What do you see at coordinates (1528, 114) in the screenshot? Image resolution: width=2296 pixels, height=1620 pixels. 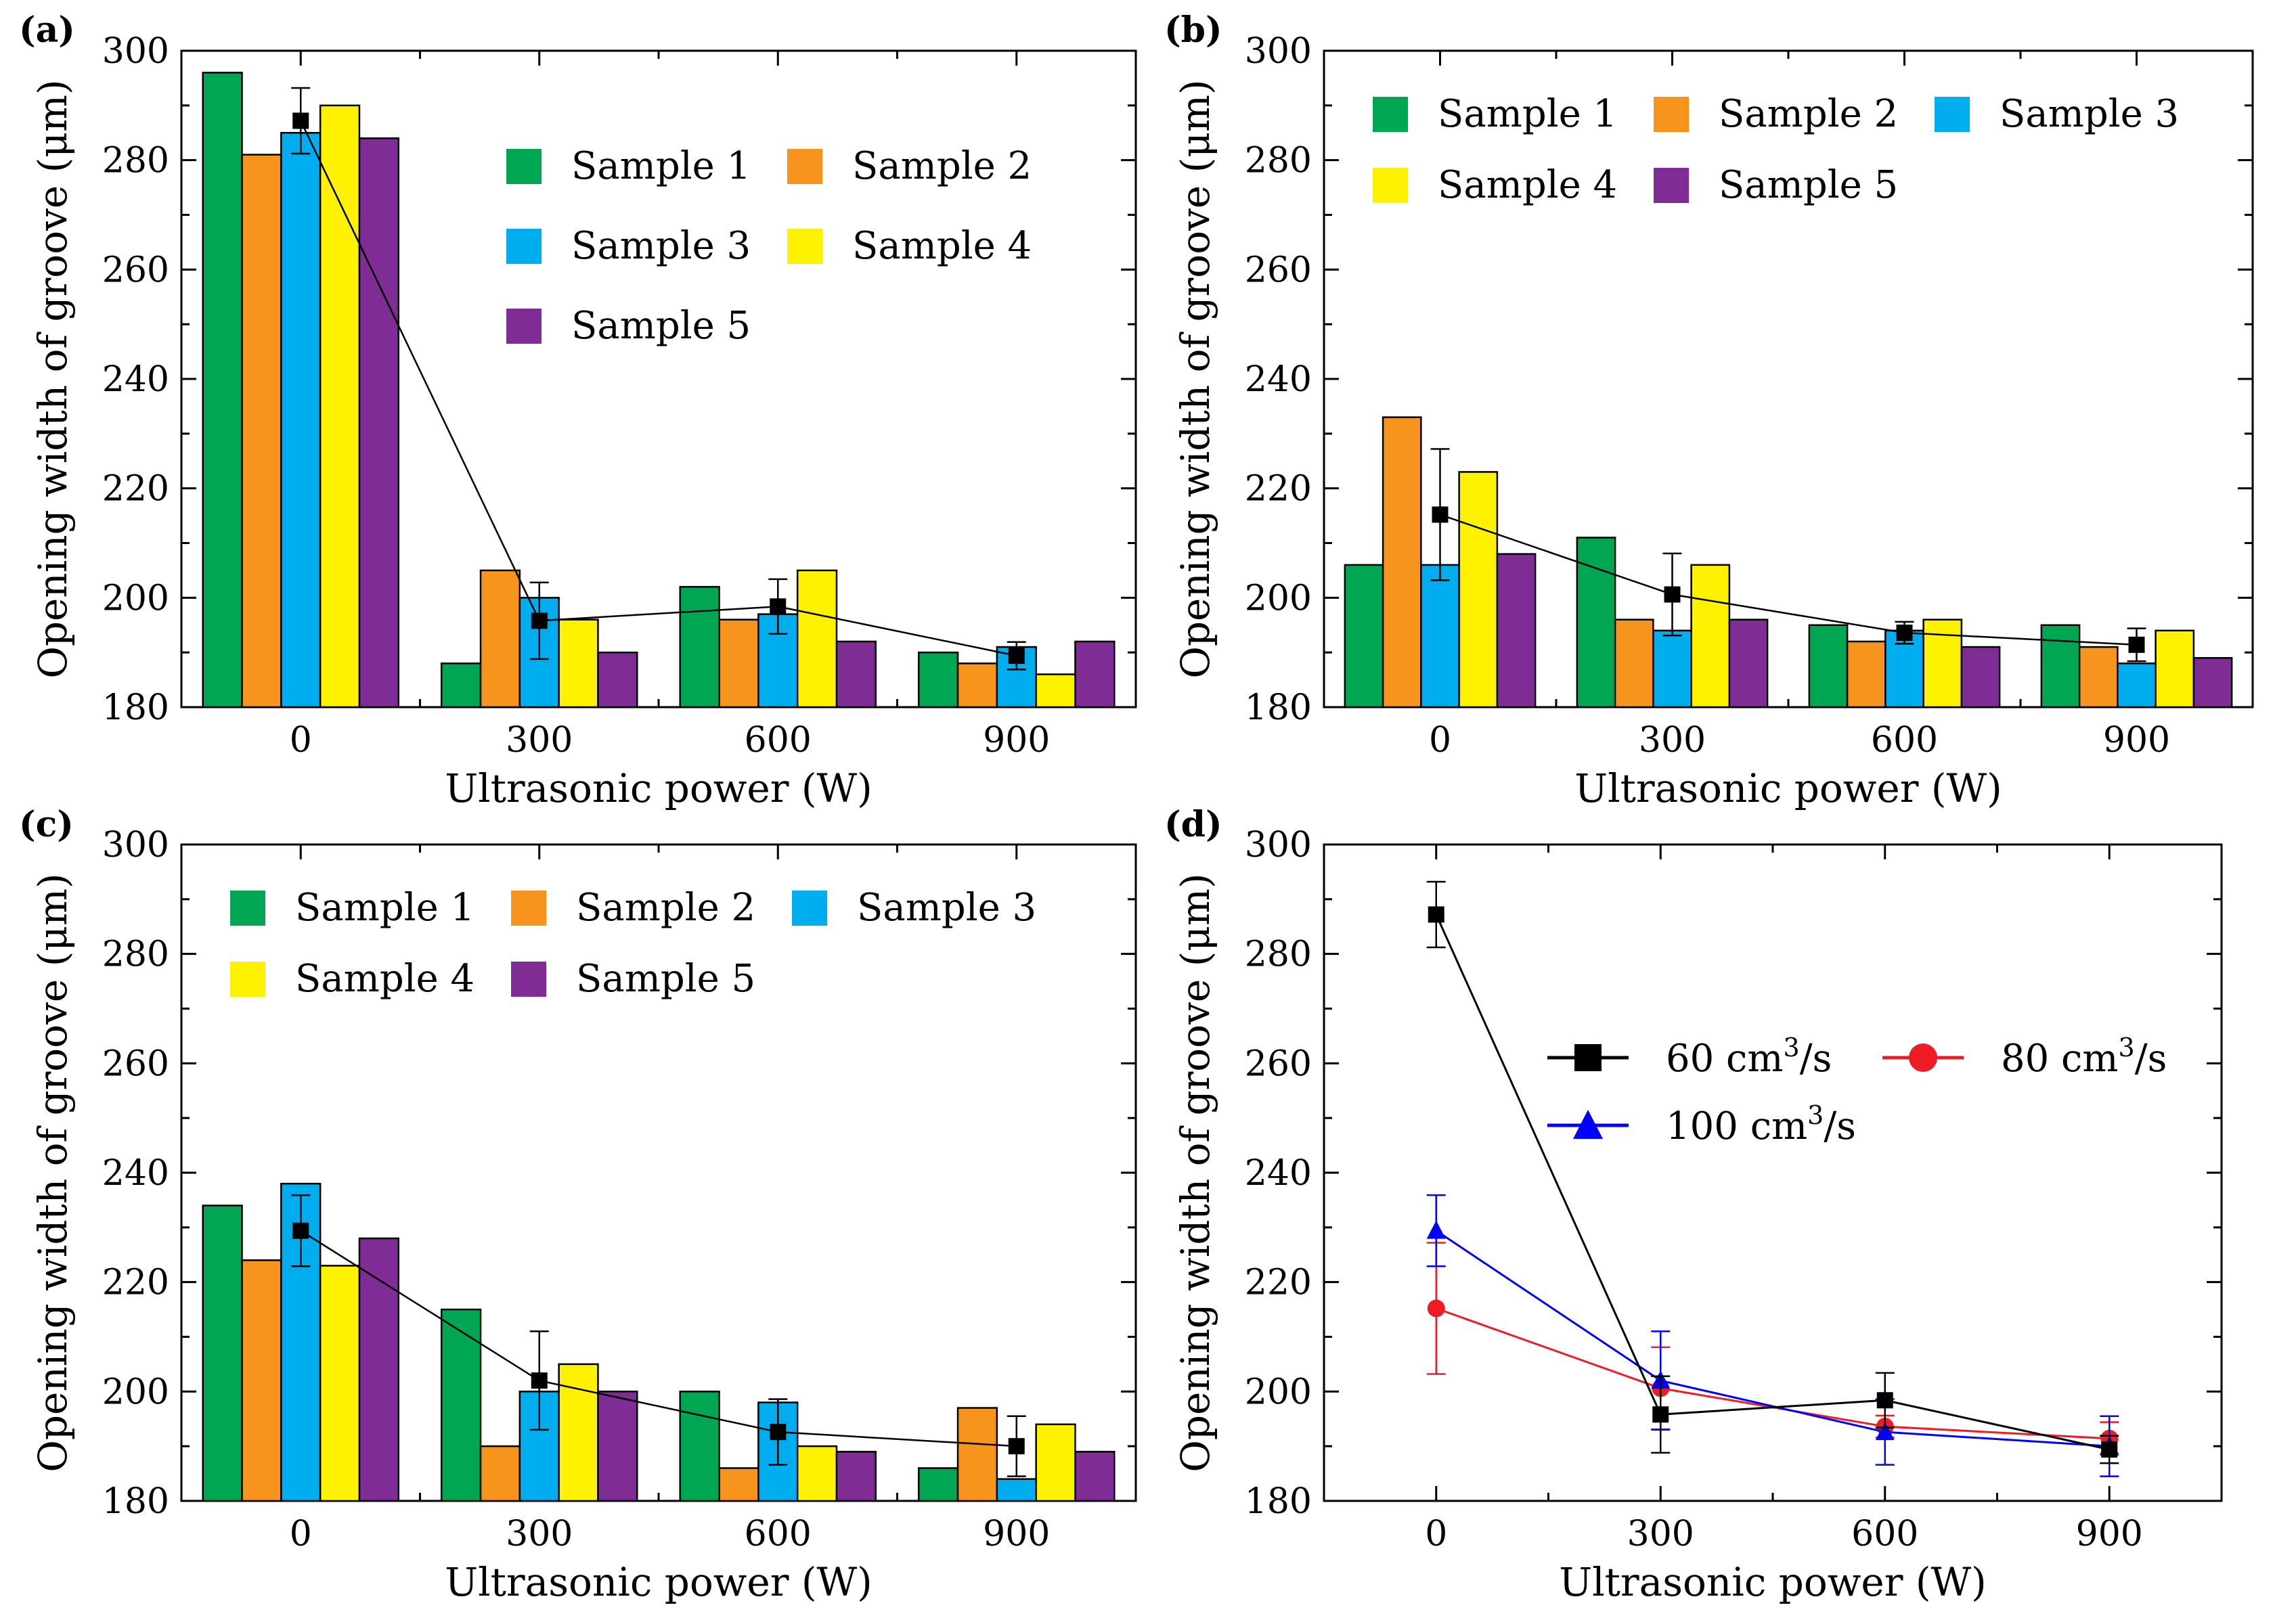 I see `legend-label: Sample 1` at bounding box center [1528, 114].